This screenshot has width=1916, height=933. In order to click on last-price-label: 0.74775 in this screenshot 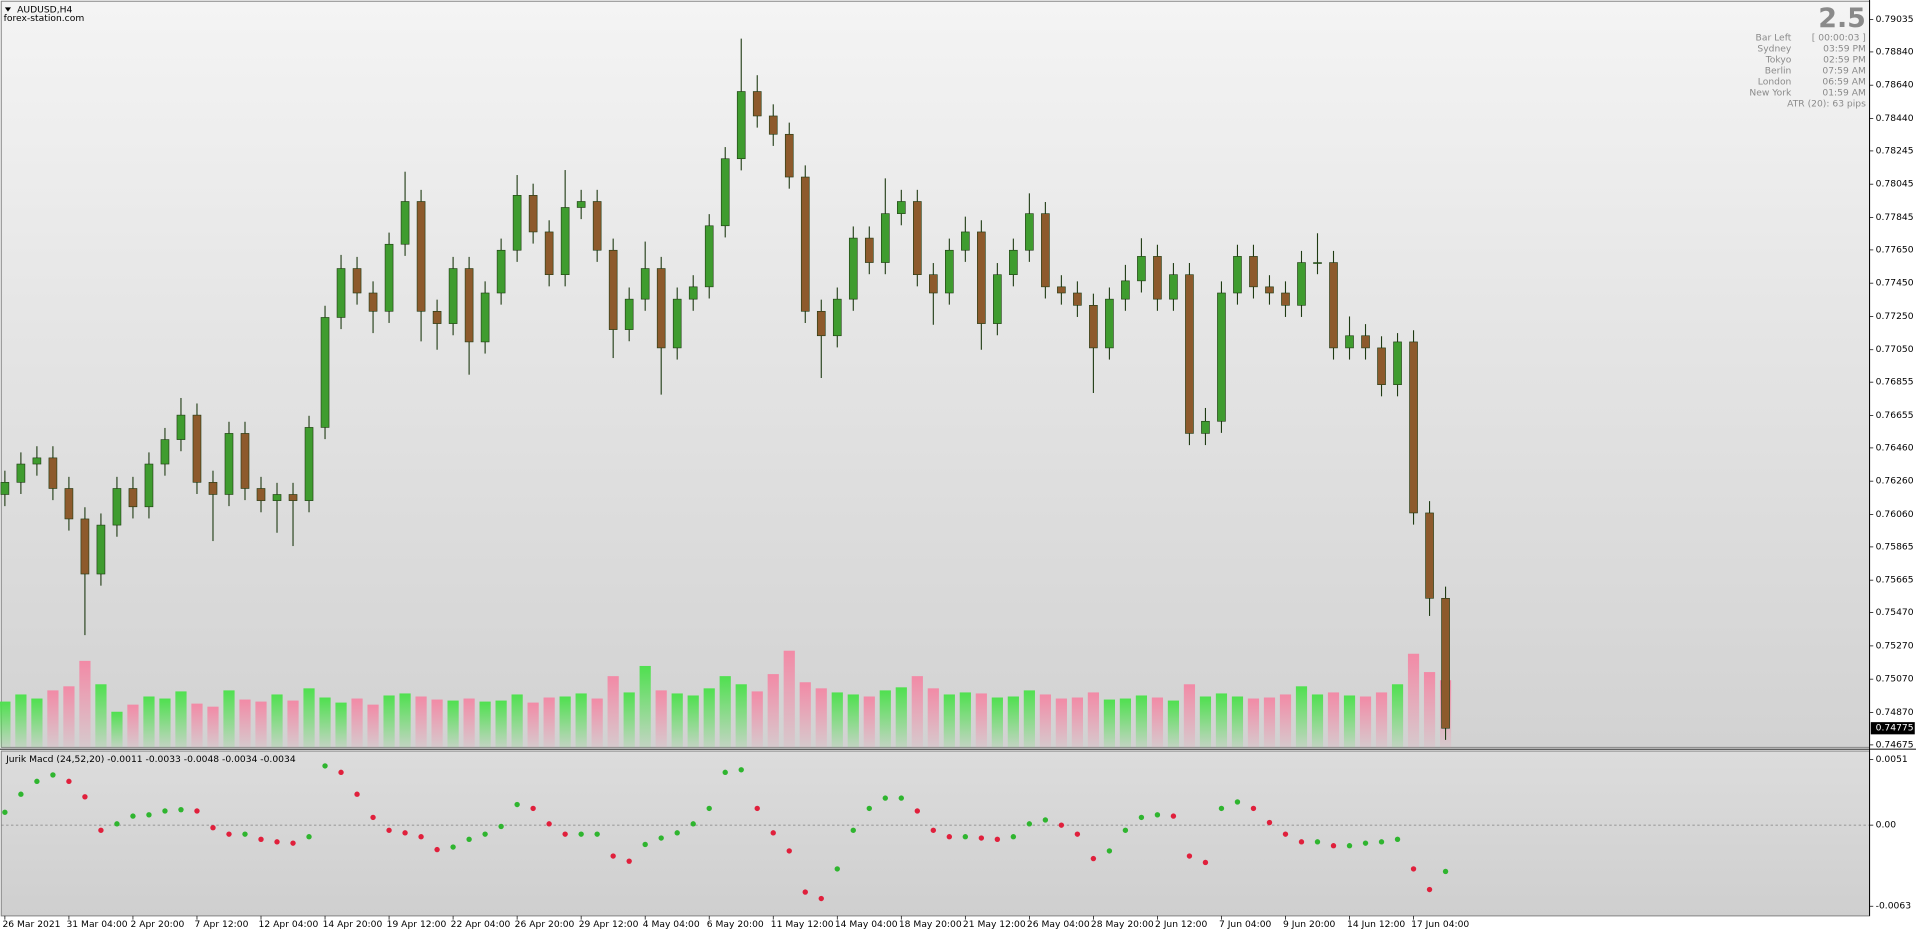, I will do `click(1895, 728)`.